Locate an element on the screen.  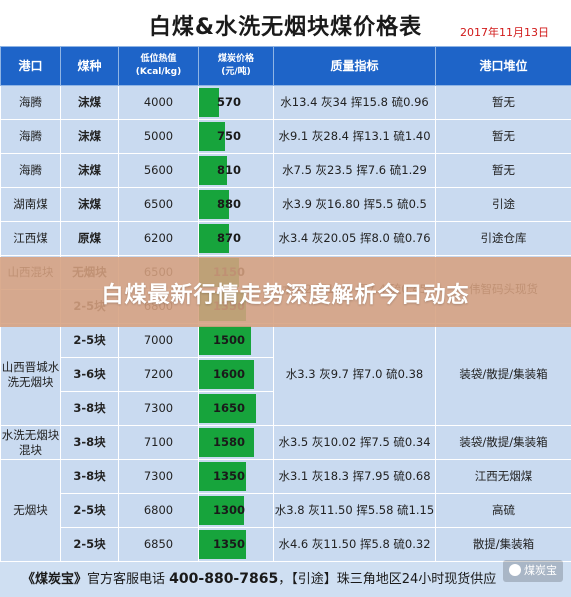
cell-price: 1300 is located at coordinates (236, 510).